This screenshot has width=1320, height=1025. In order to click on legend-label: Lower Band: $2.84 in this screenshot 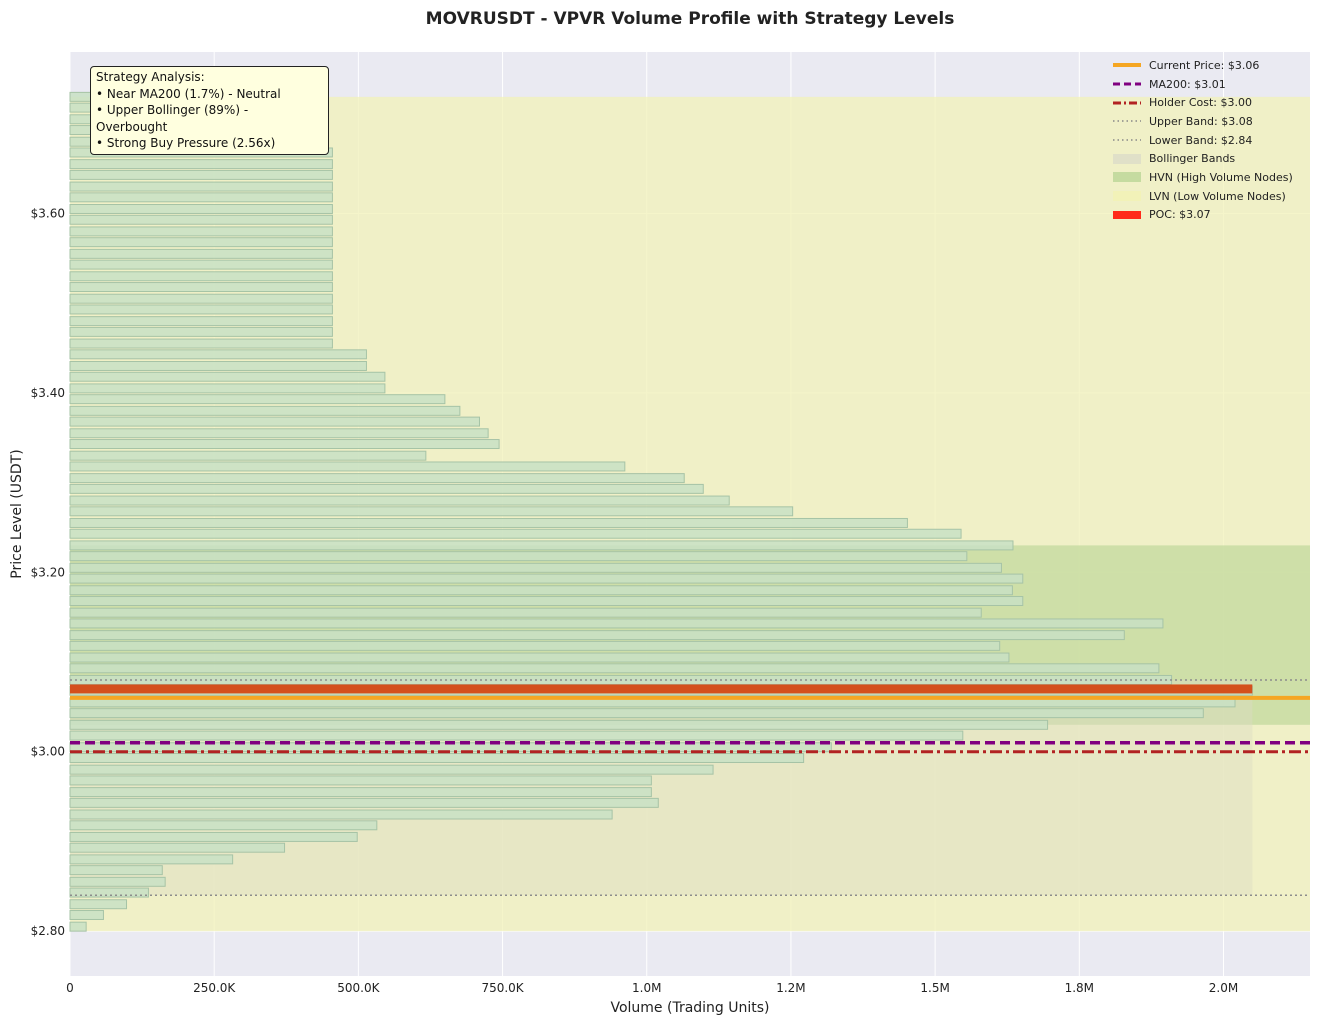, I will do `click(1201, 140)`.